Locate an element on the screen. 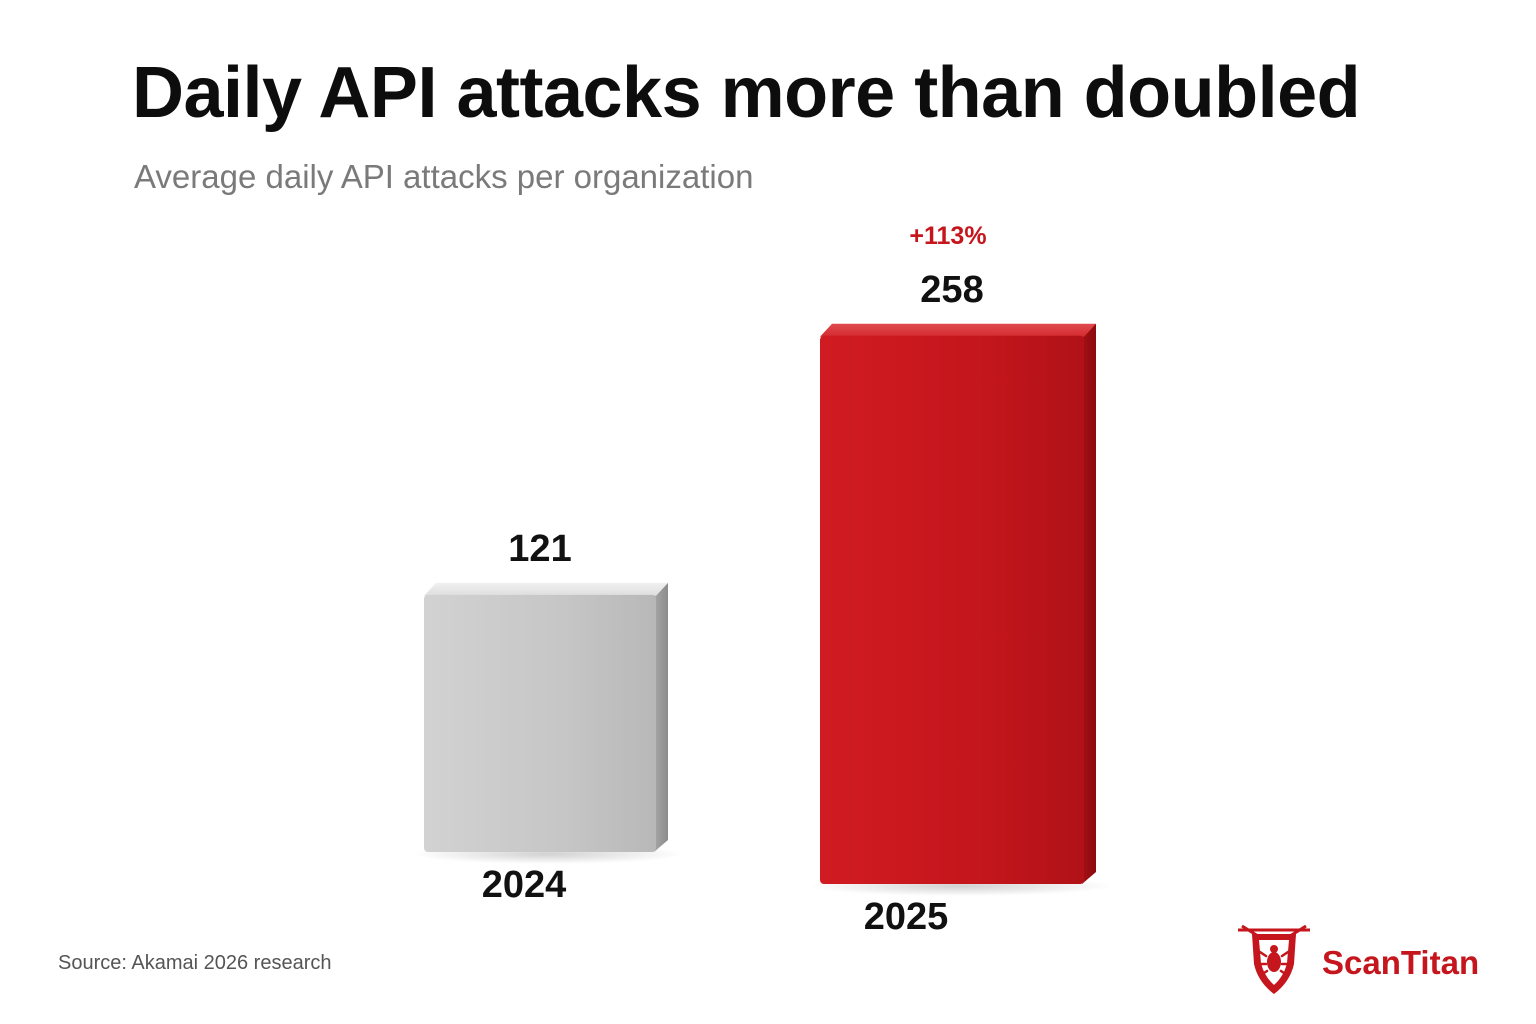  value-label-2024: 121 is located at coordinates (539, 549).